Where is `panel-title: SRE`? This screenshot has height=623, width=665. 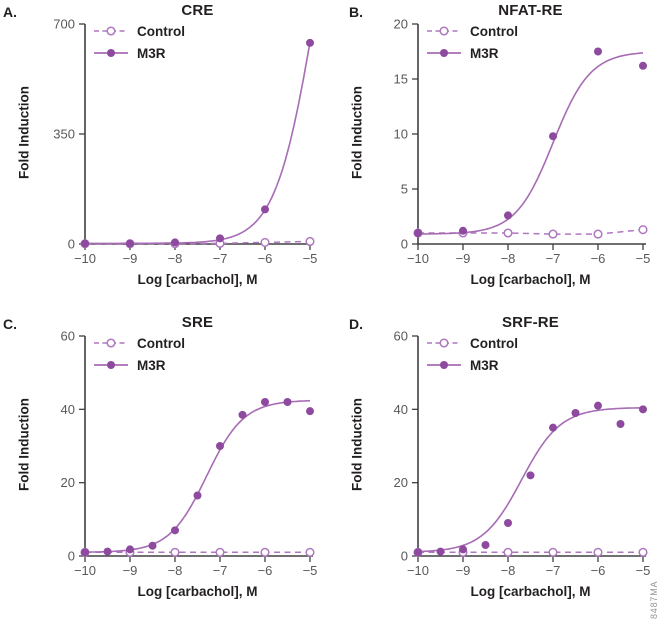 panel-title: SRE is located at coordinates (197, 322).